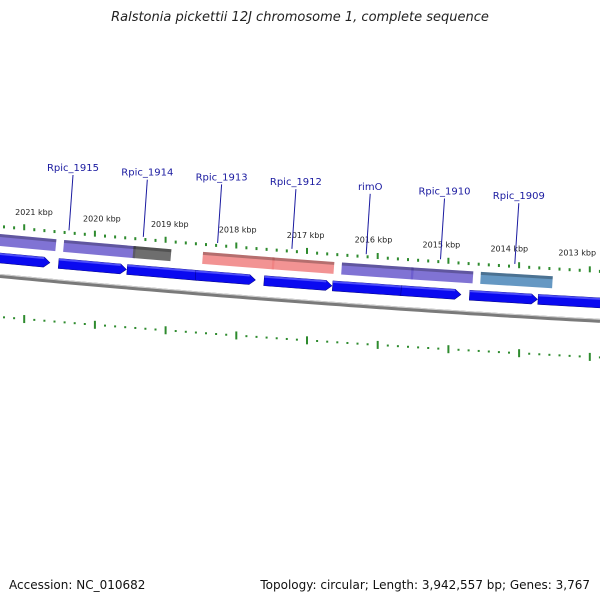 Image resolution: width=600 pixels, height=600 pixels. What do you see at coordinates (374, 240) in the screenshot?
I see `kbp-label: 2016 kbp` at bounding box center [374, 240].